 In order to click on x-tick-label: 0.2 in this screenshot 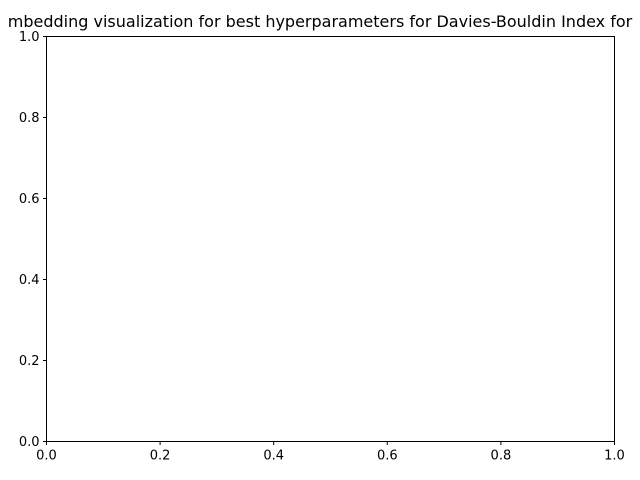, I will do `click(160, 456)`.